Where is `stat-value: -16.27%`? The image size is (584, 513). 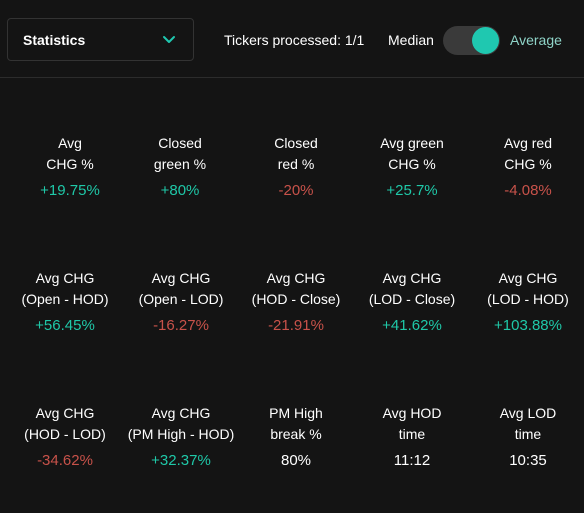
stat-value: -16.27% is located at coordinates (181, 325).